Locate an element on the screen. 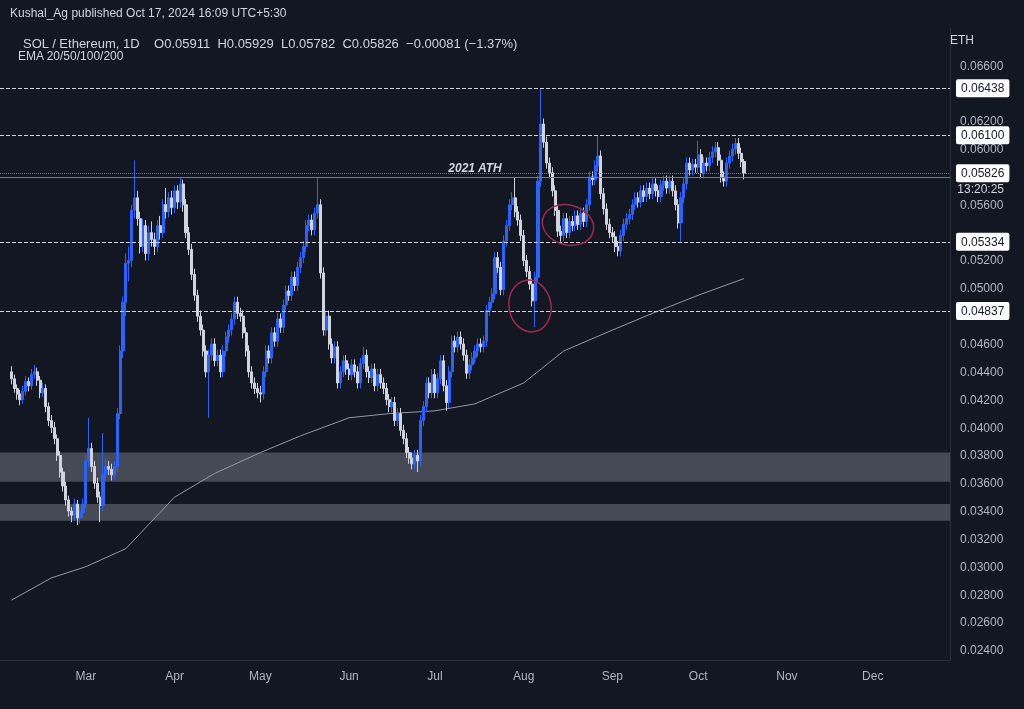 The image size is (1024, 709). y-tick-label: 0.02400 is located at coordinates (982, 650).